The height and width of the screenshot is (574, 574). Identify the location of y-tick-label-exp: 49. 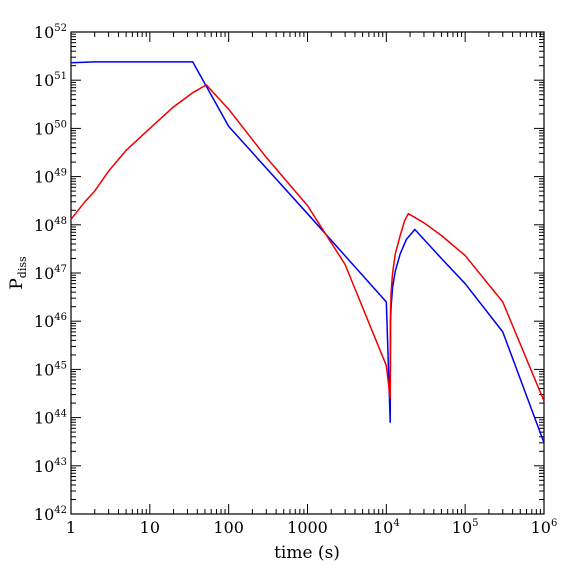
(60, 173).